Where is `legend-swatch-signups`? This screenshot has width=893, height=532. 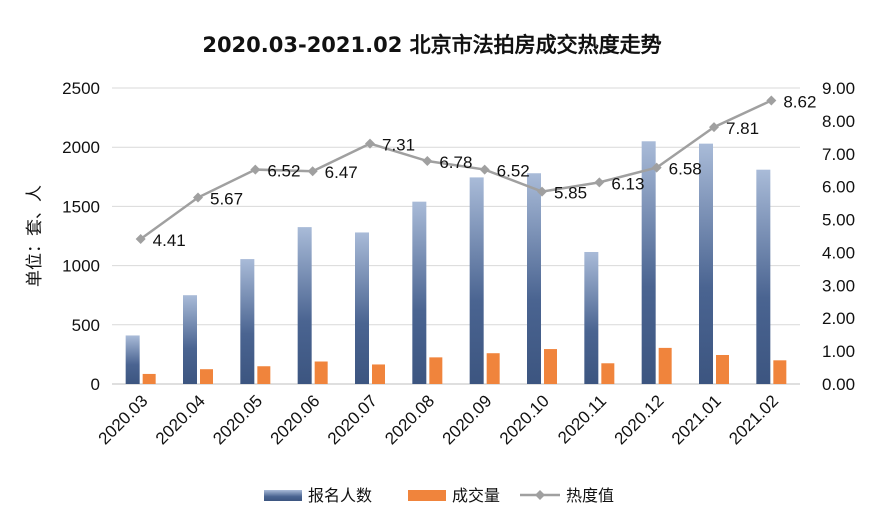 legend-swatch-signups is located at coordinates (283, 495).